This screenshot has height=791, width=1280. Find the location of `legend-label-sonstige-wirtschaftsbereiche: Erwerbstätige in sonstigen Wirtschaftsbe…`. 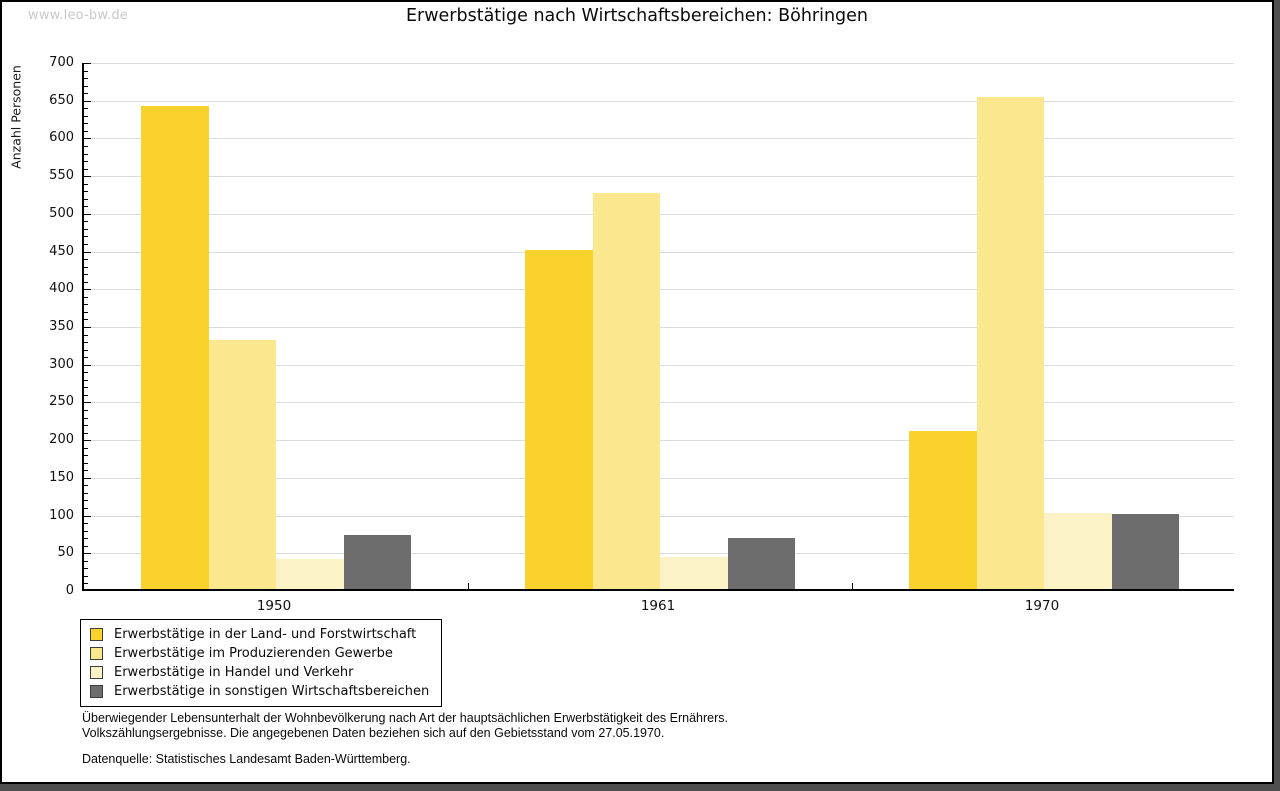

legend-label-sonstige-wirtschaftsbereiche: Erwerbstätige in sonstigen Wirtschaftsbe… is located at coordinates (272, 691).